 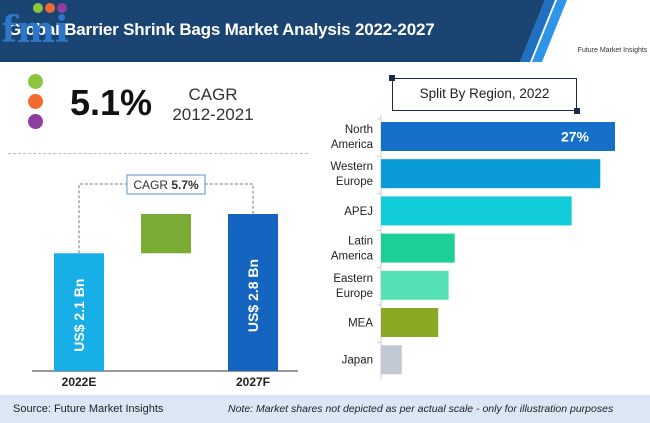 I want to click on x-tick-label: 2022E, so click(x=79, y=382).